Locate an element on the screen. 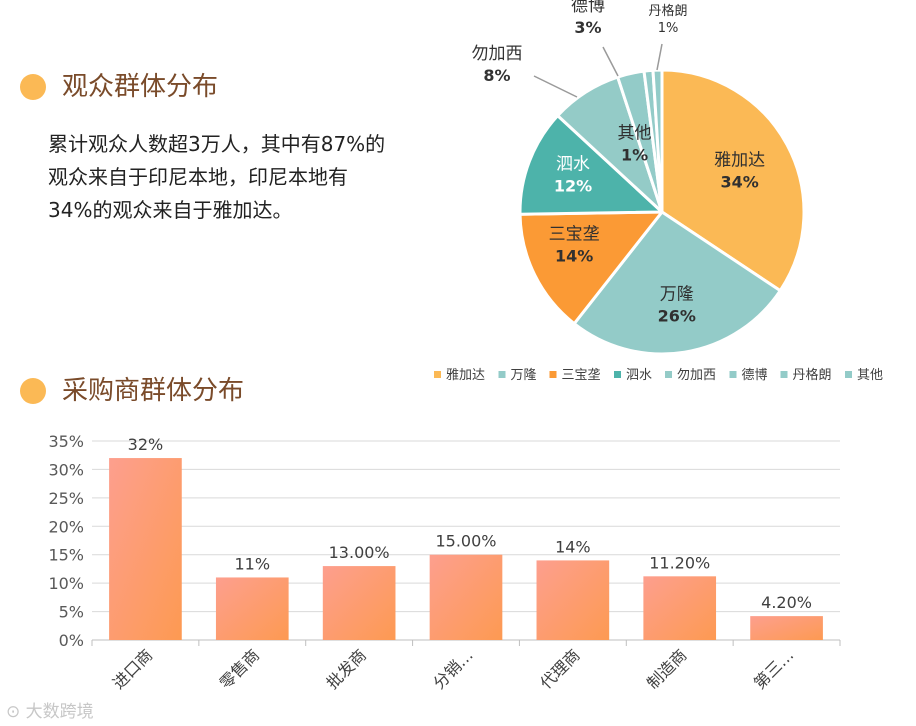  bar-data-label: 11% is located at coordinates (253, 563).